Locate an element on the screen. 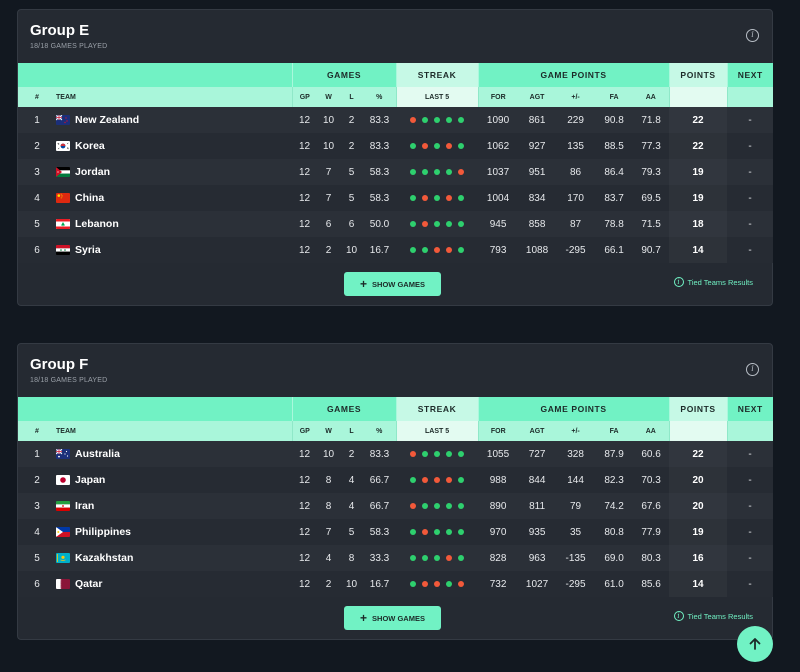 Image resolution: width=800 pixels, height=672 pixels. streak-cell is located at coordinates (437, 250).